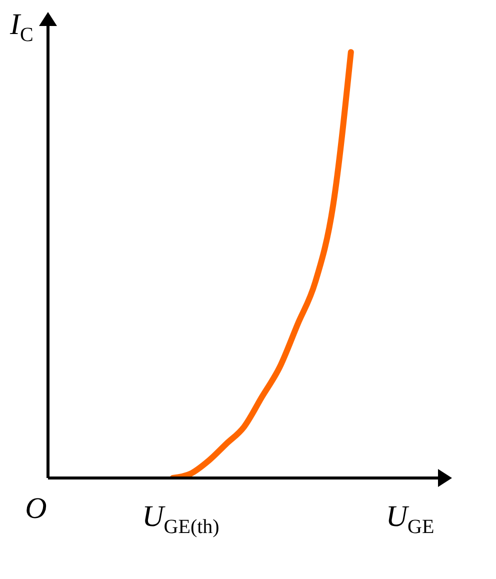 The image size is (496, 579). What do you see at coordinates (22, 27) in the screenshot?
I see `y-axis-title: I$_{C}$` at bounding box center [22, 27].